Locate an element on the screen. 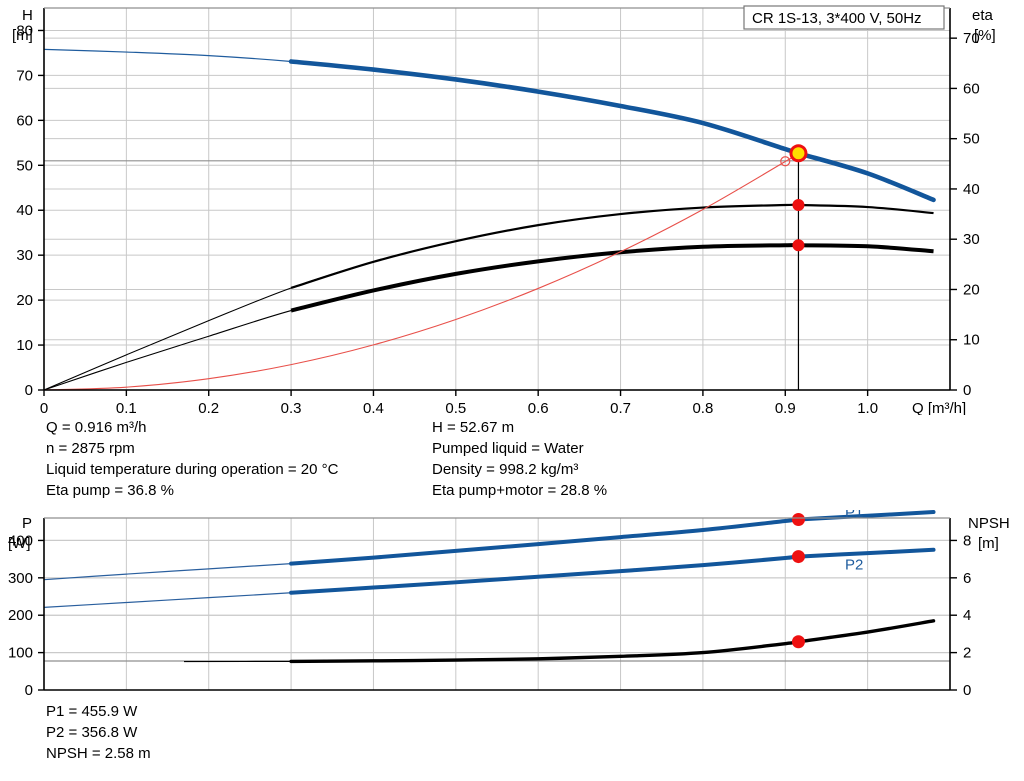 This screenshot has width=1024, height=781. y2-tick-label-70: 70 is located at coordinates (971, 38).